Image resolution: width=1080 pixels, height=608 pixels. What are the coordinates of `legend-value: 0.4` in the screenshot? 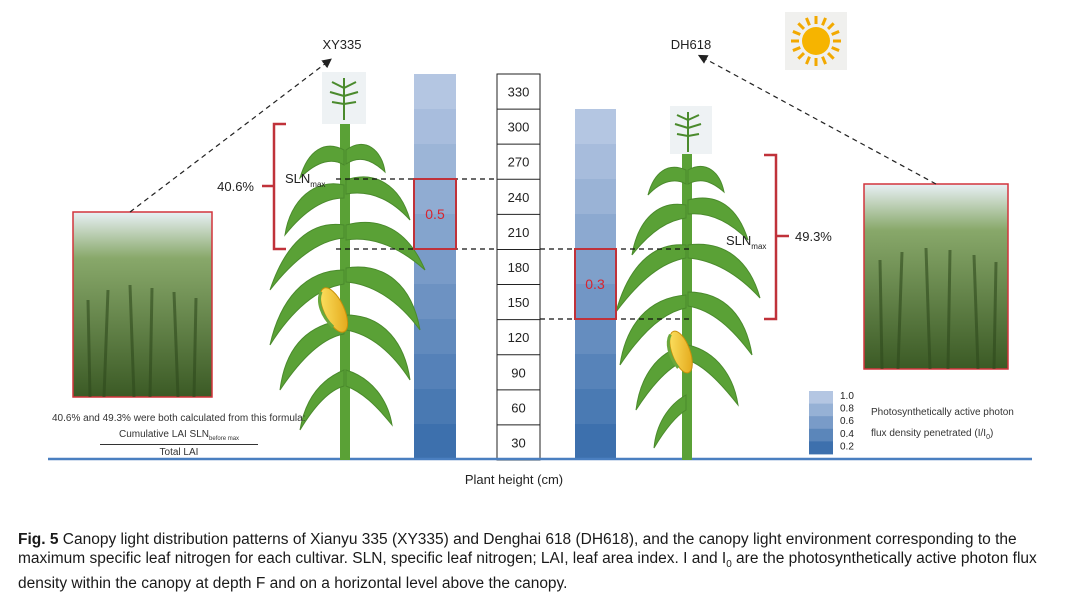 It's located at (847, 434).